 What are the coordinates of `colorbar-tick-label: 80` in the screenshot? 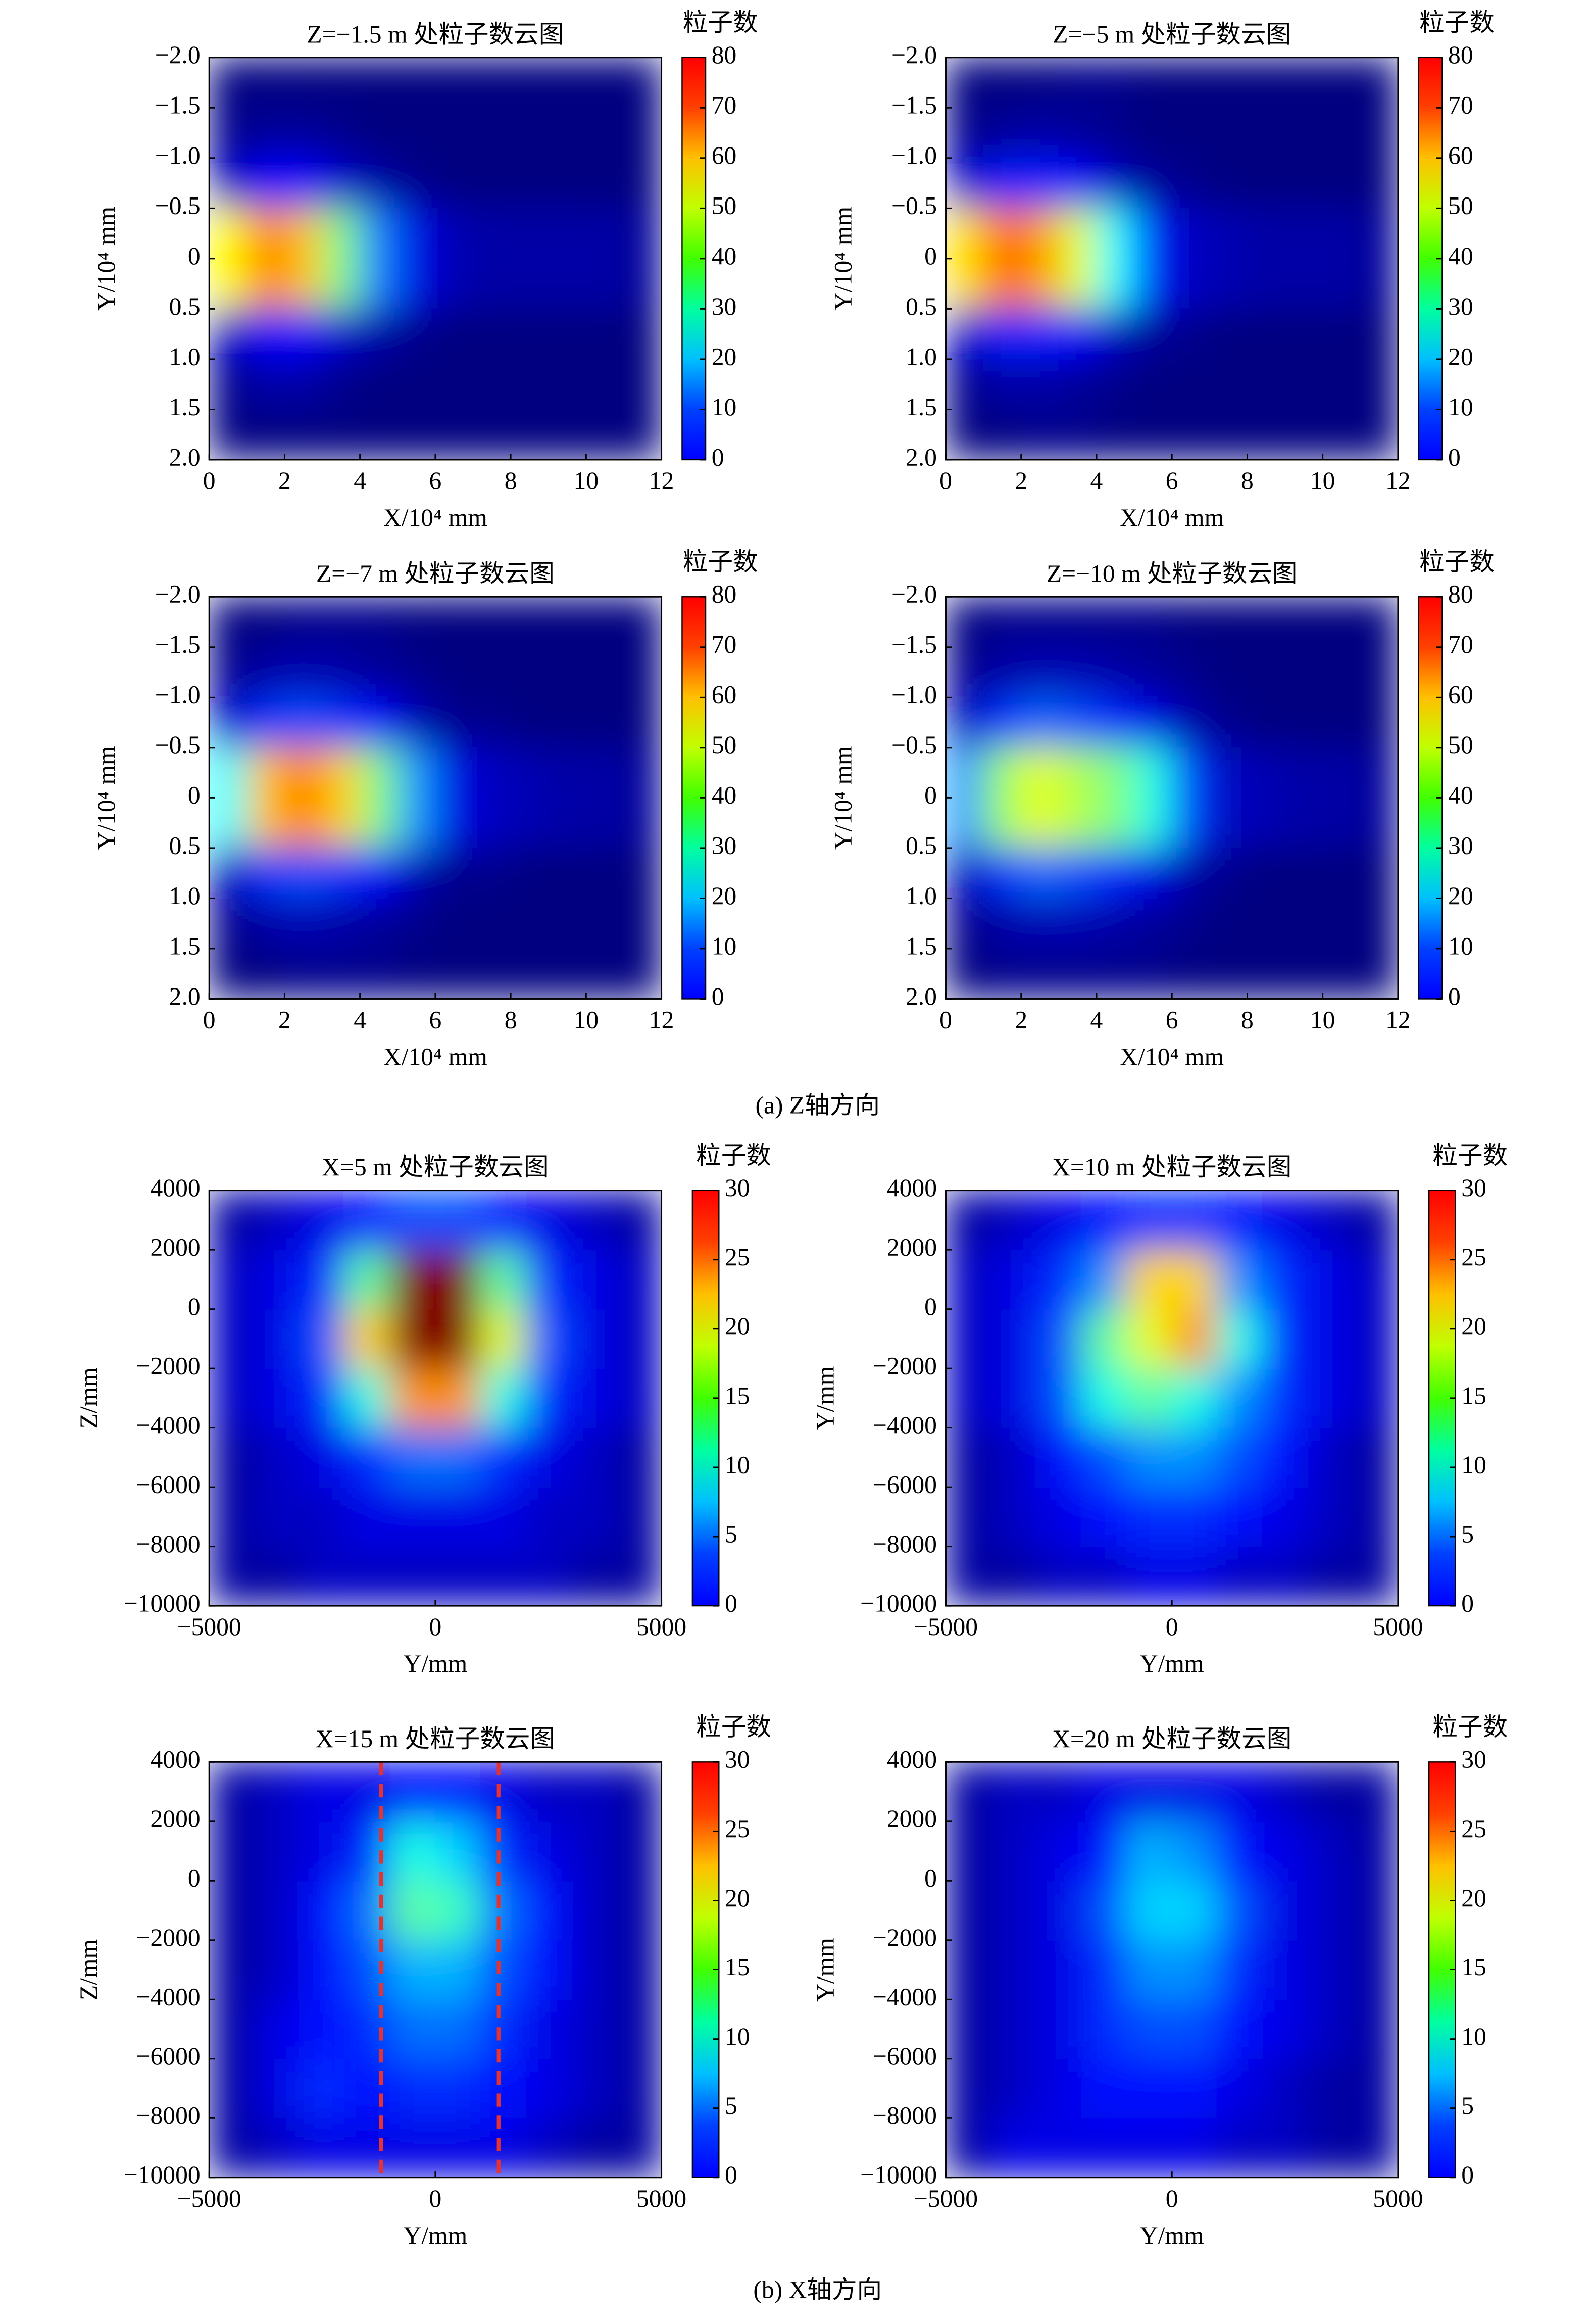 It's located at (1461, 55).